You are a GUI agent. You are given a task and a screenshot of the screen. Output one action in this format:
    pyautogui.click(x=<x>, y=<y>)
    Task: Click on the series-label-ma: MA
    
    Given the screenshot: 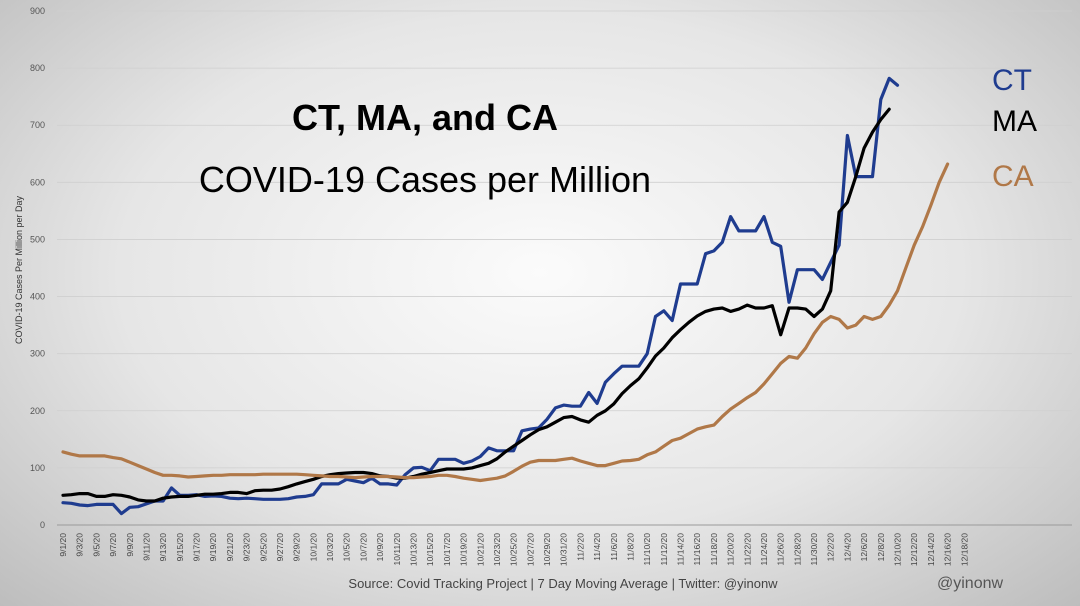 What is the action you would take?
    pyautogui.click(x=1014, y=121)
    